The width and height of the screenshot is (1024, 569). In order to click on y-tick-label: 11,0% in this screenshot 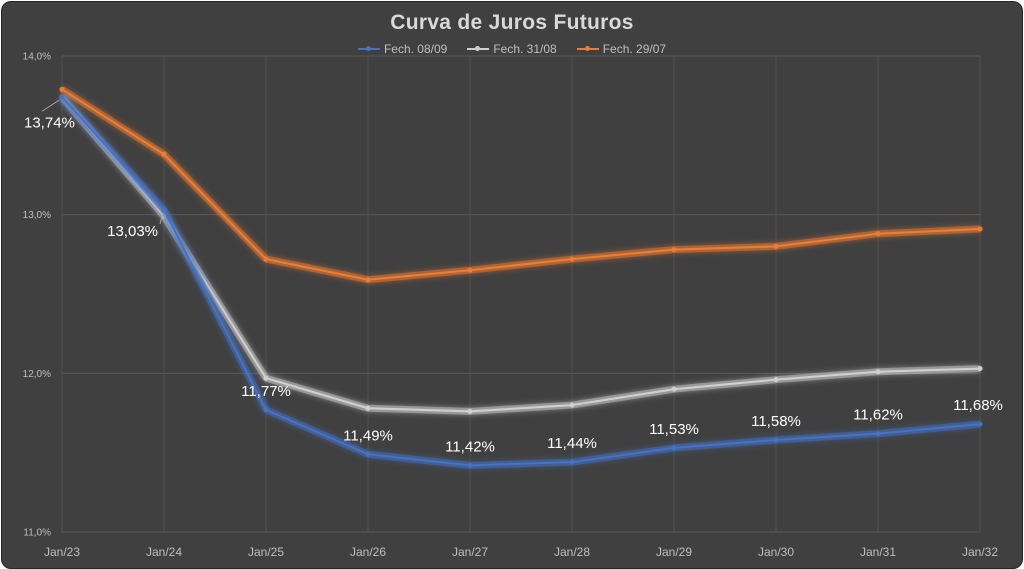, I will do `click(37, 533)`.